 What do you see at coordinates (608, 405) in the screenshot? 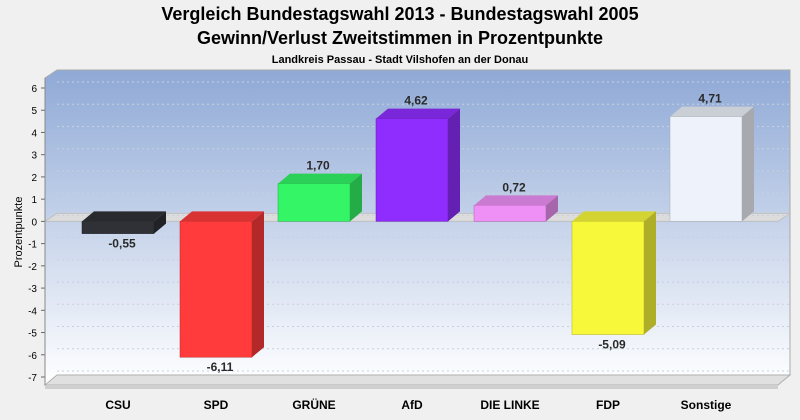
I see `x-tick-label: FDP` at bounding box center [608, 405].